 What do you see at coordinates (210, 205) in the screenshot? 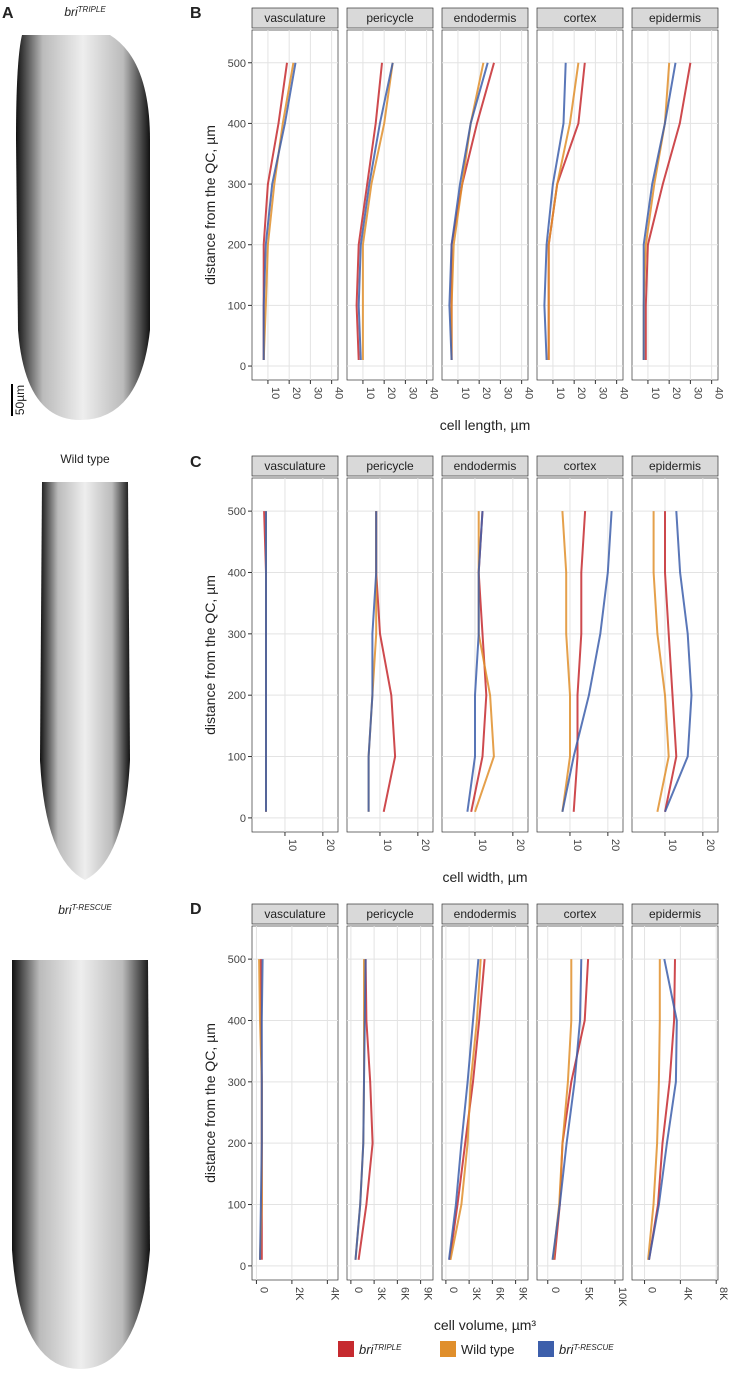
I see `y-axis-label: distance from the QC, µm` at bounding box center [210, 205].